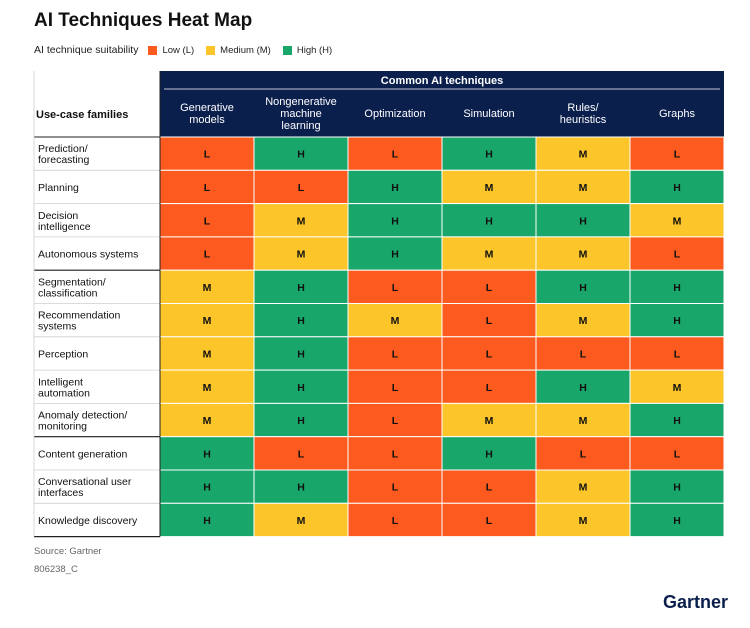  Describe the element at coordinates (56, 569) in the screenshot. I see `figure-code: 806238_C` at that location.